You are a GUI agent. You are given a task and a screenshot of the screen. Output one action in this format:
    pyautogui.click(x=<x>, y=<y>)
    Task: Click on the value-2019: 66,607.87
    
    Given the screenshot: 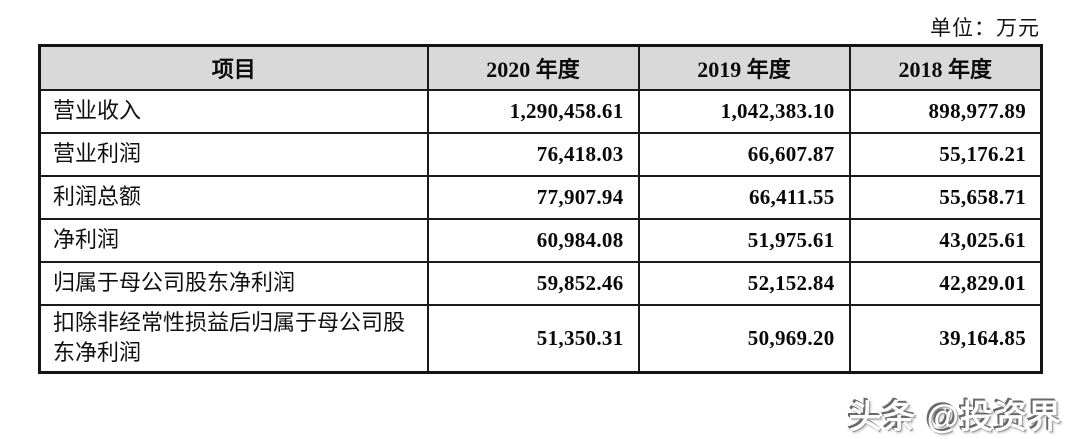 What is the action you would take?
    pyautogui.click(x=744, y=154)
    